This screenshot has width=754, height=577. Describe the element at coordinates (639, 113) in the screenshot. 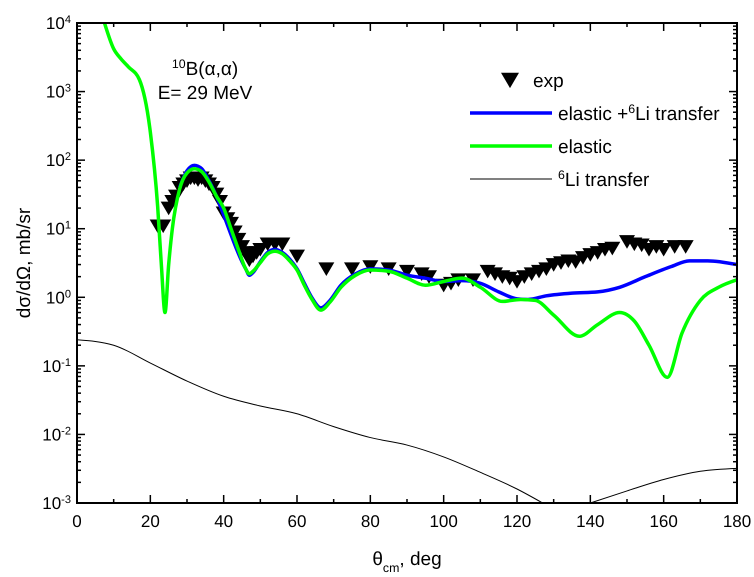

I see `legend-label: elastic +$^{6}$Li transfer` at that location.